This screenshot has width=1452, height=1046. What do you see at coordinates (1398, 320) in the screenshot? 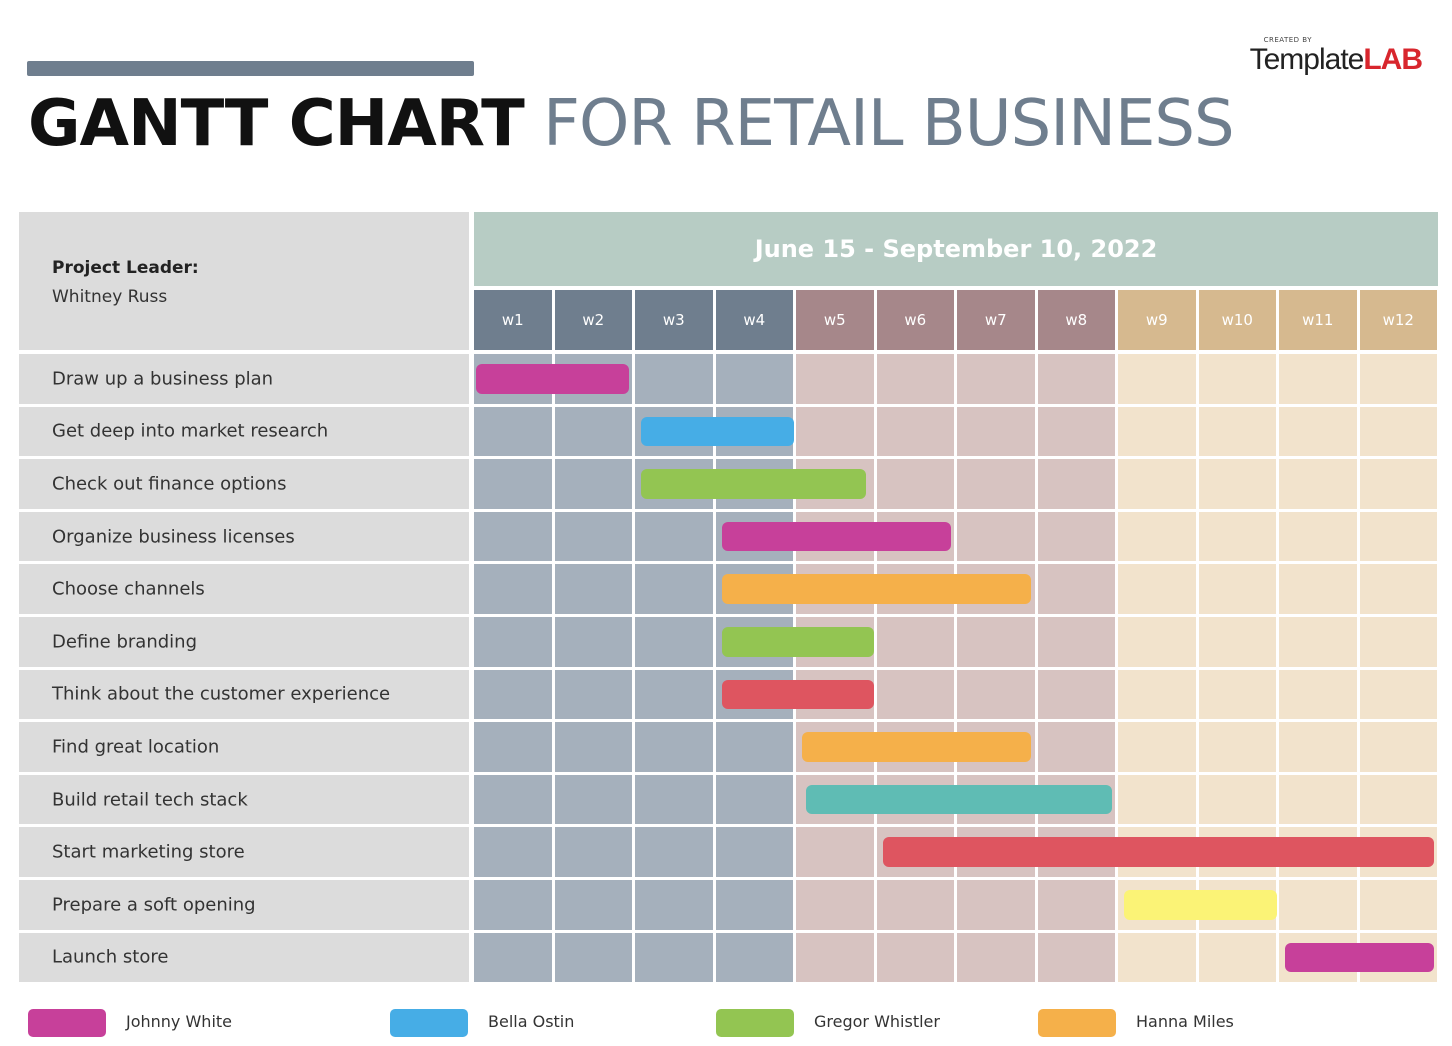
I see `week-header-w12: w12` at bounding box center [1398, 320].